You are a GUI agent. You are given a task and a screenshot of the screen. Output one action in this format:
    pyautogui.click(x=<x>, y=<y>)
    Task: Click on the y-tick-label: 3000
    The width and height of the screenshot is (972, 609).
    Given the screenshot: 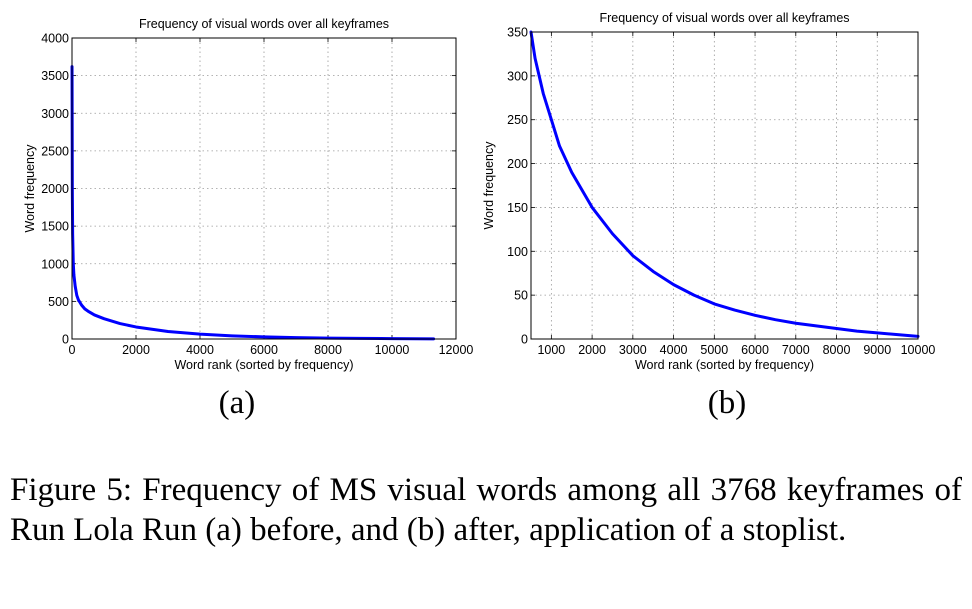 What is the action you would take?
    pyautogui.click(x=55, y=114)
    